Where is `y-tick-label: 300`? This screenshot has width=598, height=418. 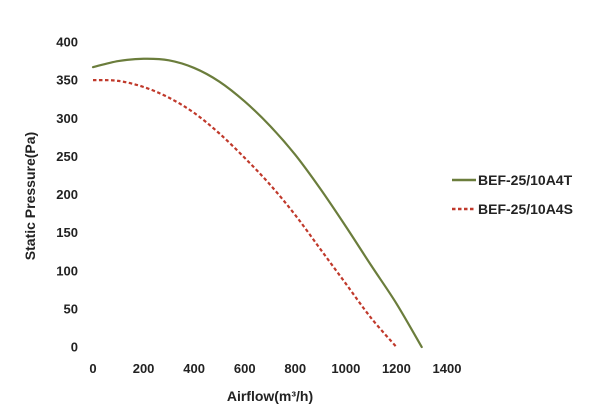
y-tick-label: 300 is located at coordinates (67, 118).